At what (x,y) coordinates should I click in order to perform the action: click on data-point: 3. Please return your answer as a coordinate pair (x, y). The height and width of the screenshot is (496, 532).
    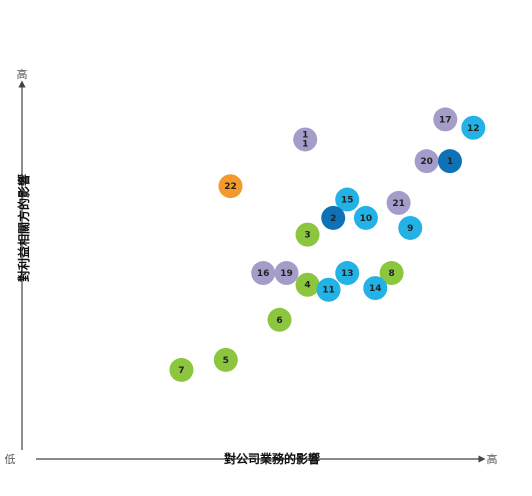
    Looking at the image, I should click on (307, 234).